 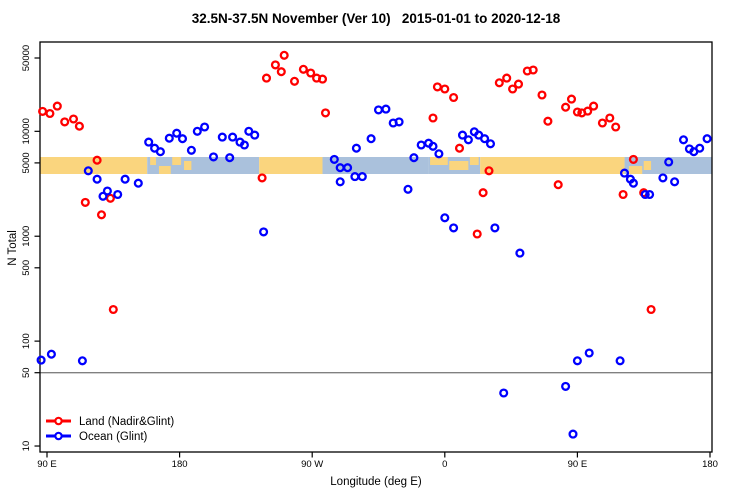 What do you see at coordinates (30, 248) in the screenshot?
I see `y-axis: 50000 10000 5000 1000 500 100 50 10` at bounding box center [30, 248].